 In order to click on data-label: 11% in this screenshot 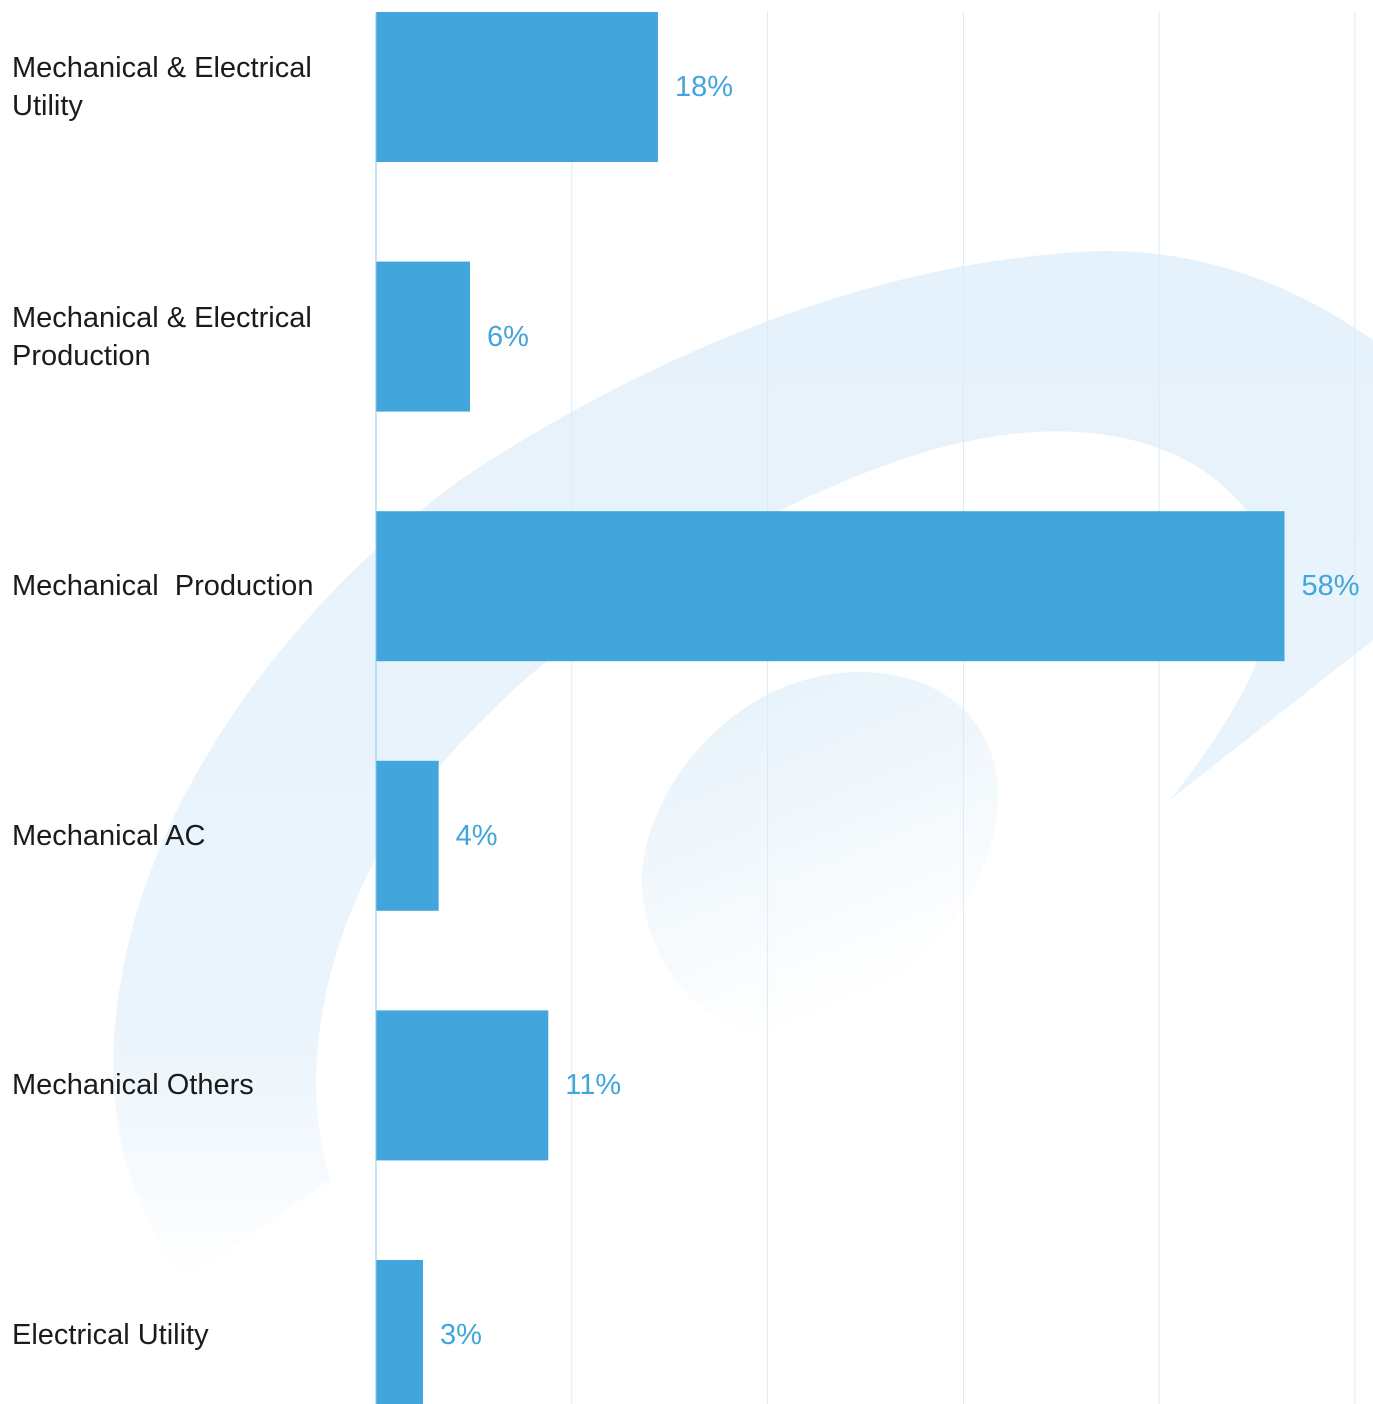, I will do `click(593, 1085)`.